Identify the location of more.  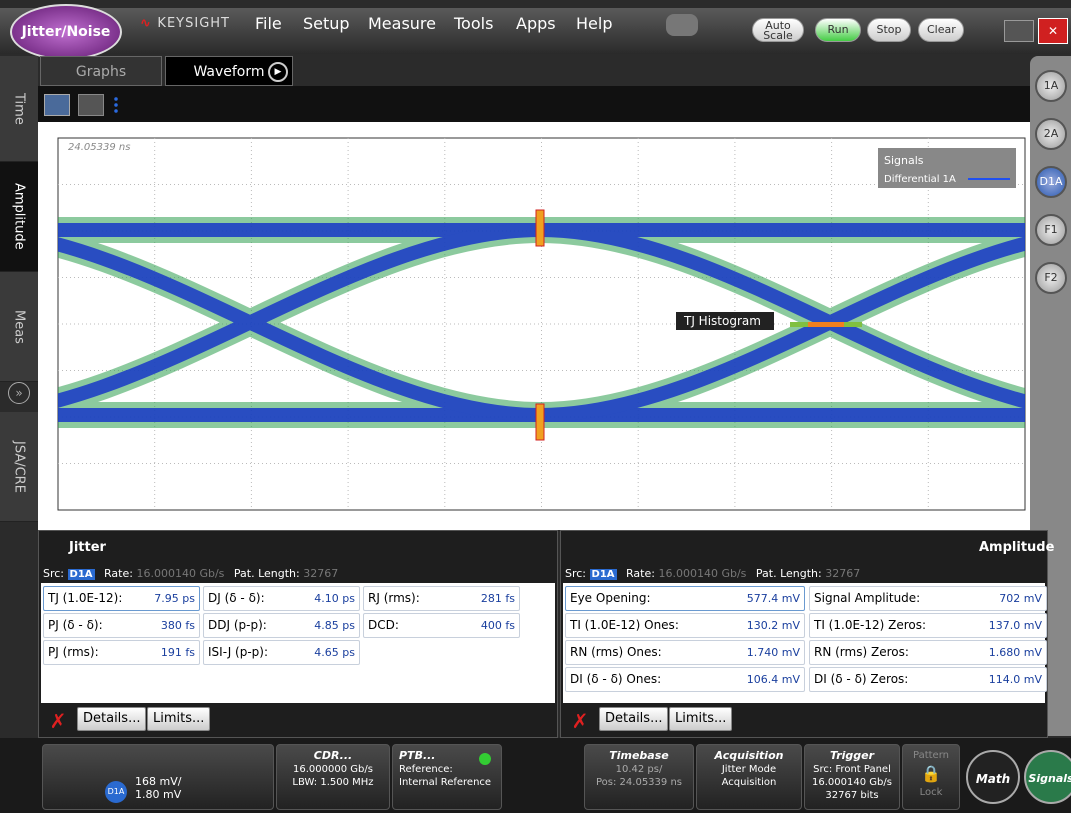
(116, 105).